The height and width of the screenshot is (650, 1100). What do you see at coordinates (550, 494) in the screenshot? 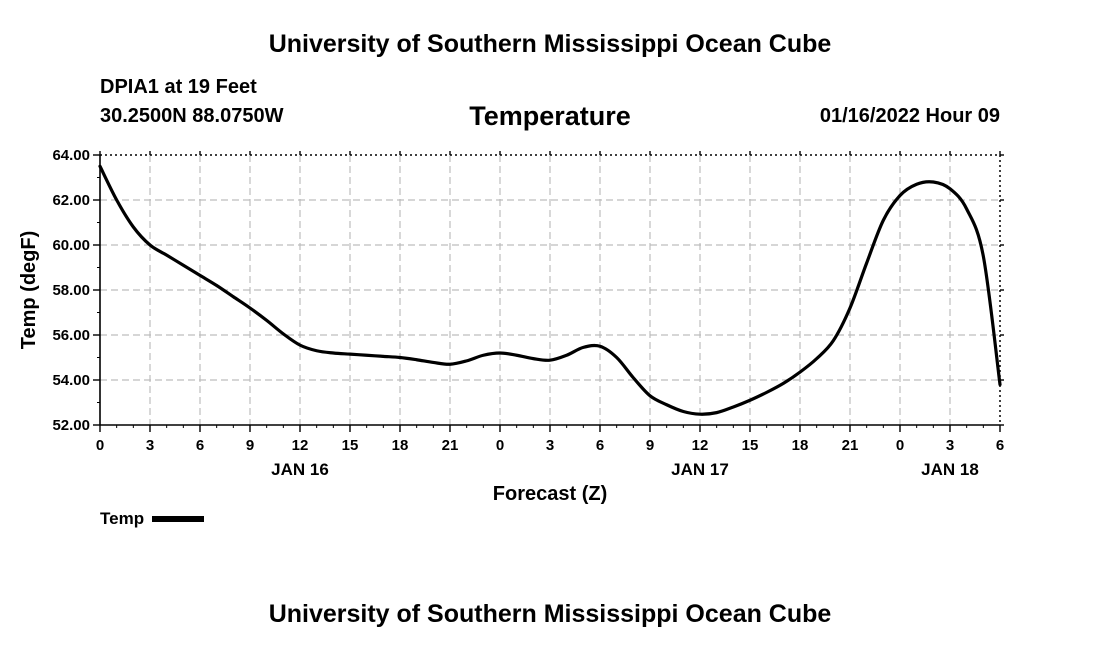
I see `x-axis-title: Forecast (Z)` at bounding box center [550, 494].